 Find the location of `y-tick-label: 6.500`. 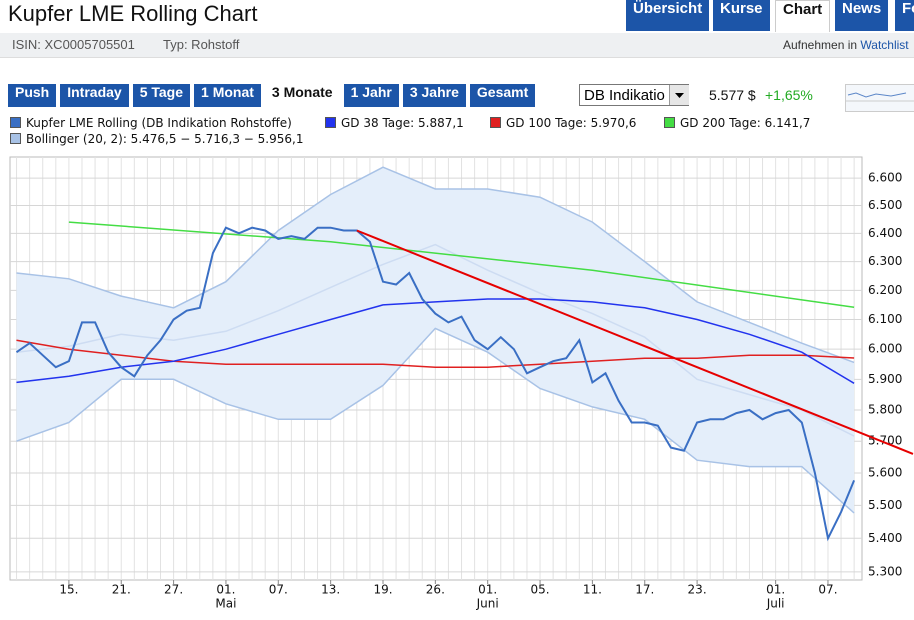

y-tick-label: 6.500 is located at coordinates (885, 205).